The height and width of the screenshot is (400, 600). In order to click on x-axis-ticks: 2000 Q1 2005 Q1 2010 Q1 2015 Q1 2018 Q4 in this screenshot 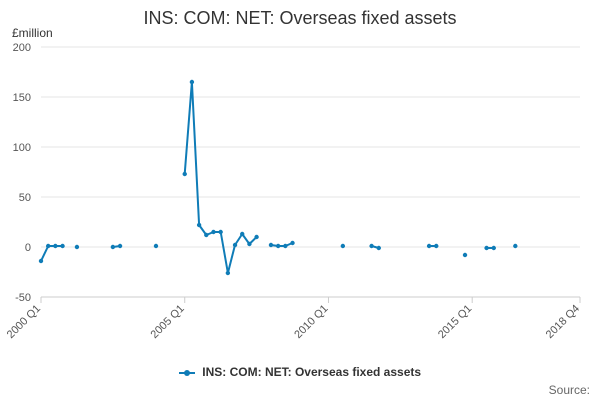, I will do `click(293, 319)`.